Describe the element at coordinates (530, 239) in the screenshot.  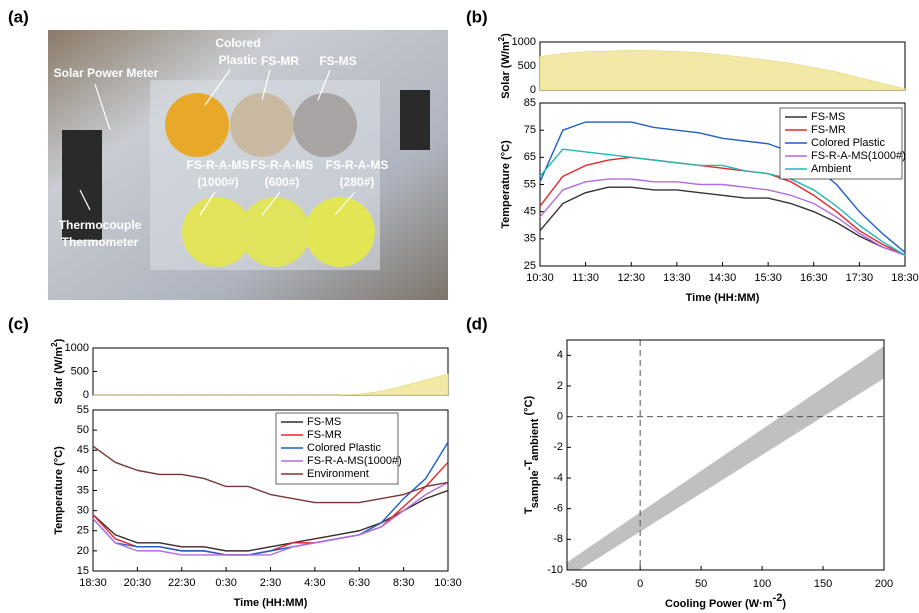
I see `y-tick-label: 35` at that location.